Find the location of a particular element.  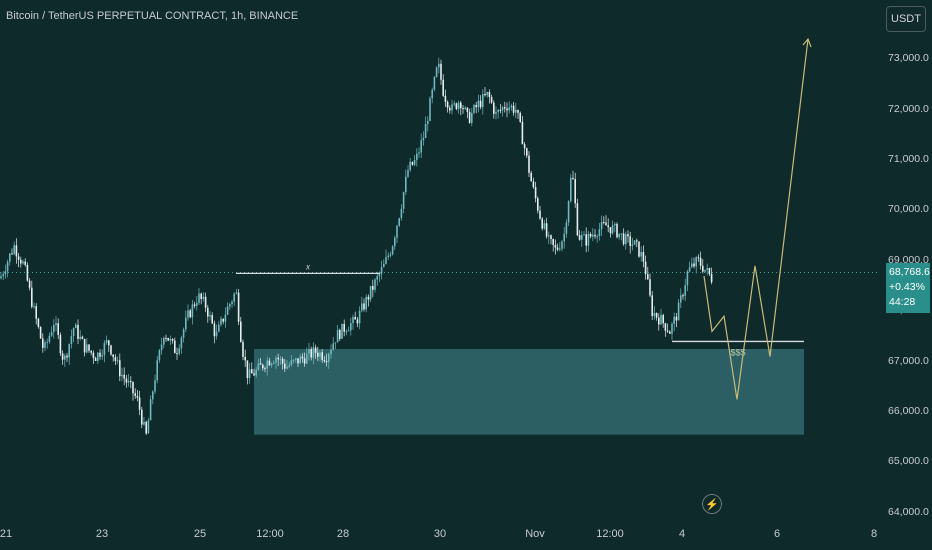

lightning-bolt-icon: ⚡ is located at coordinates (712, 504).